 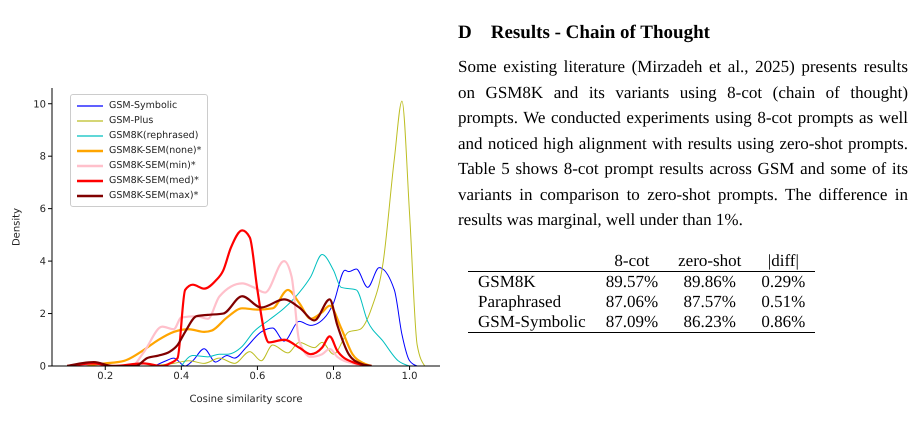 What do you see at coordinates (43, 367) in the screenshot?
I see `y-tick-label: 0` at bounding box center [43, 367].